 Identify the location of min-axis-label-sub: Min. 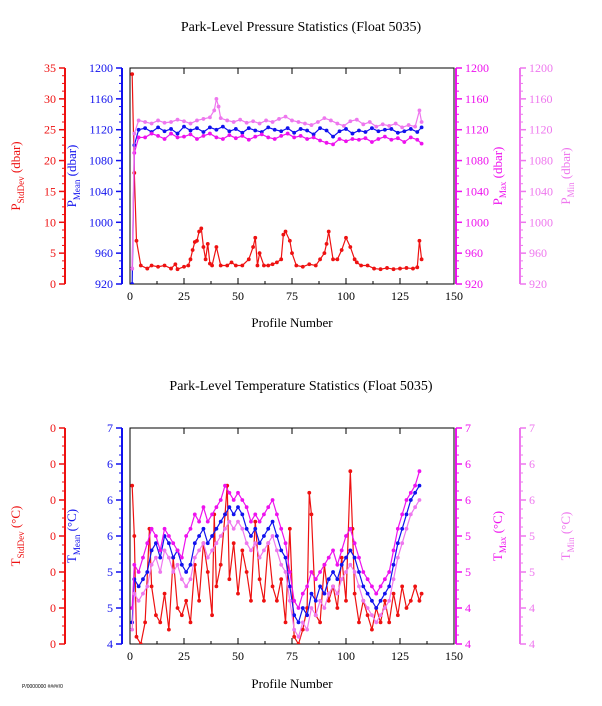
(571, 190).